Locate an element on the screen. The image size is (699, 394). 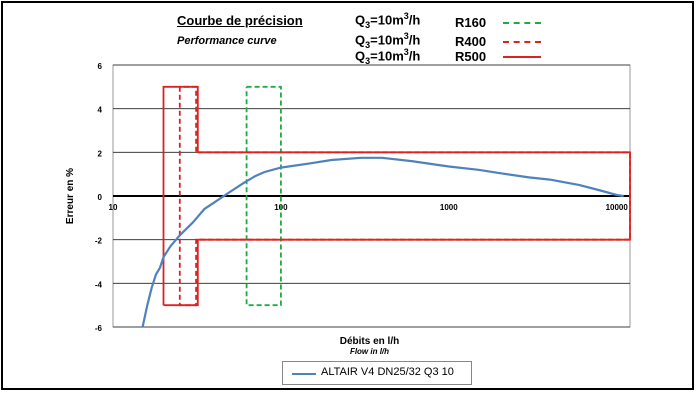
y-tick-label: 4 is located at coordinates (100, 110).